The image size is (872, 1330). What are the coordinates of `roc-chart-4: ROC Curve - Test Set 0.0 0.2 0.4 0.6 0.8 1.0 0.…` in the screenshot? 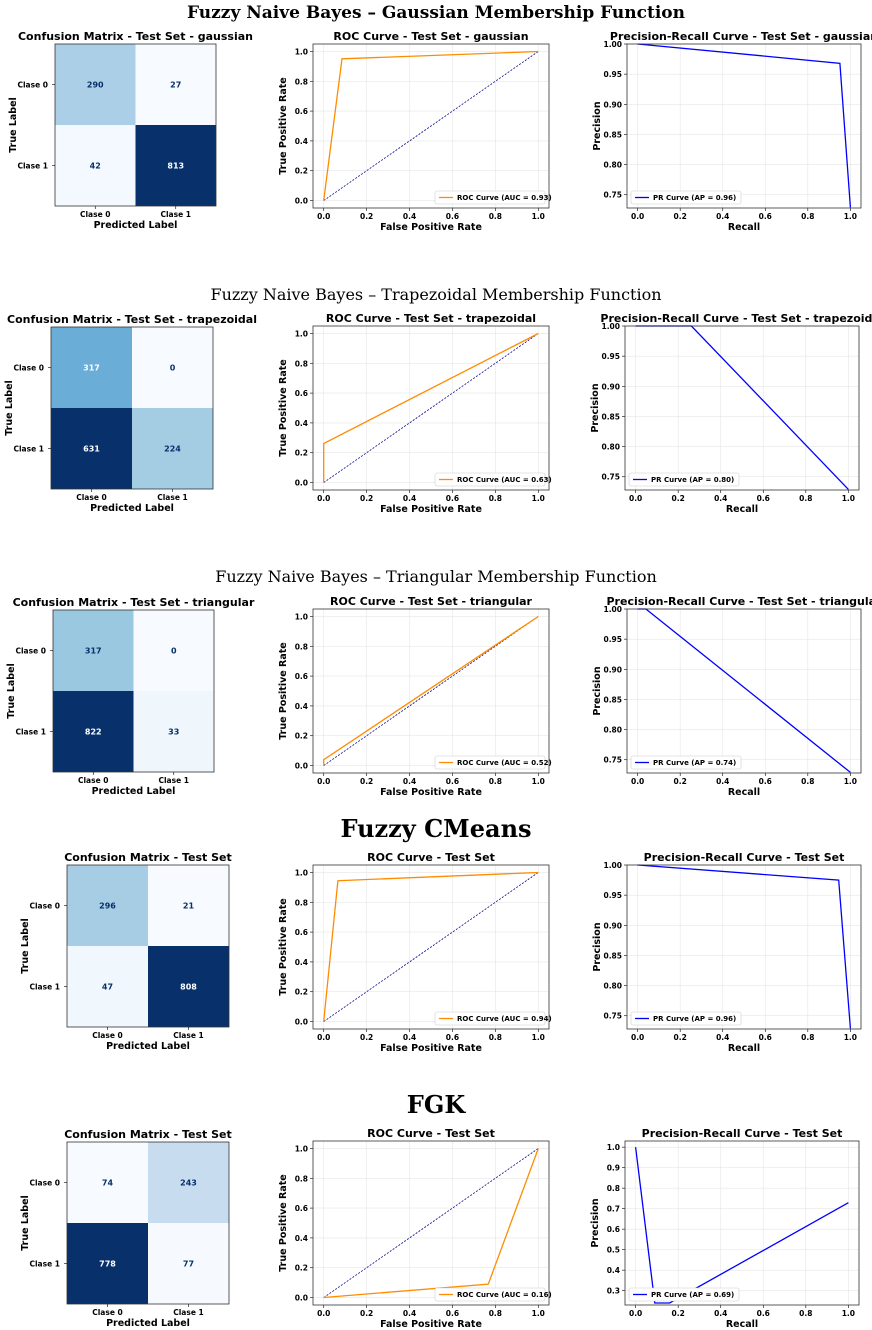 It's located at (415, 1228).